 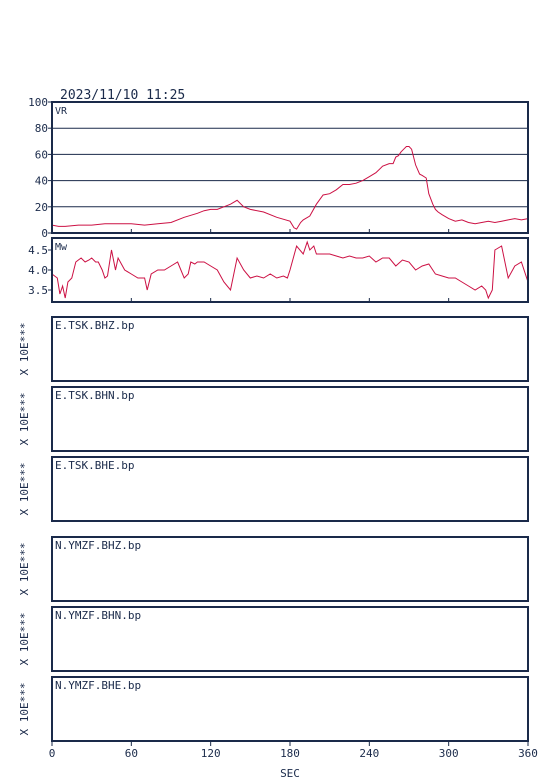 What do you see at coordinates (528, 753) in the screenshot?
I see `x-tick-label: 360` at bounding box center [528, 753].